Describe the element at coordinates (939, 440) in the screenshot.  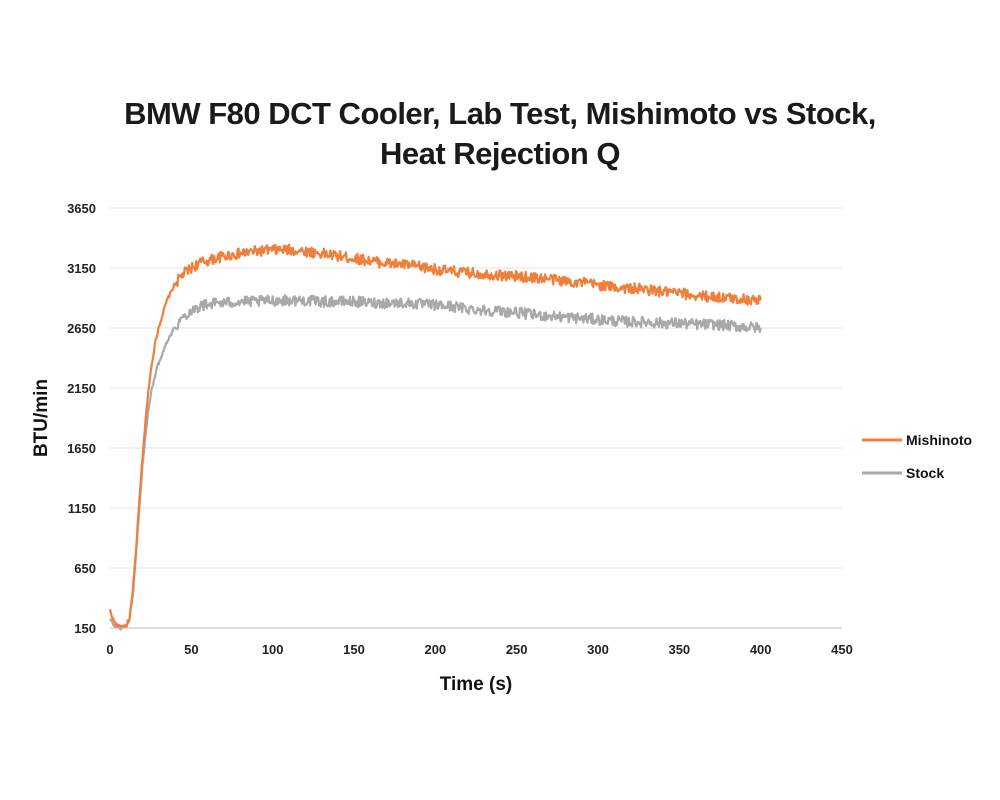
I see `legend-label-mishinoto: Mishinoto` at that location.